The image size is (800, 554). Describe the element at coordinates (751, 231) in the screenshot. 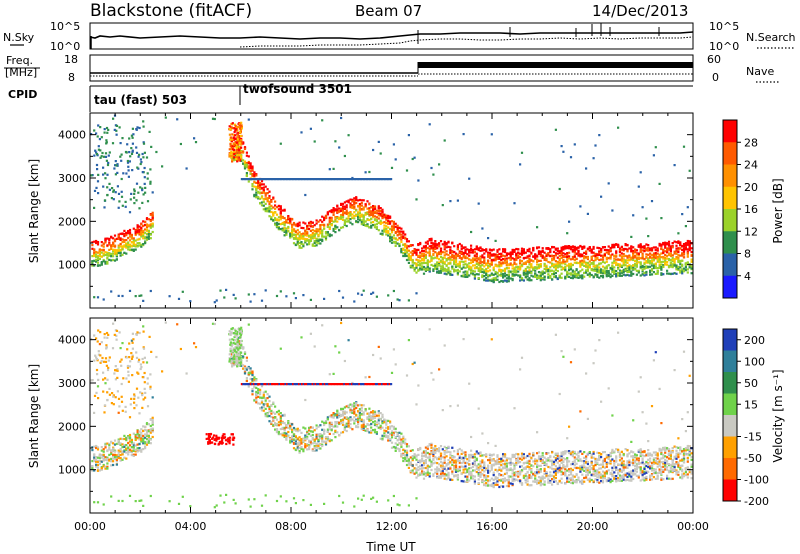

I see `colorbar-tick-label: 12` at that location.